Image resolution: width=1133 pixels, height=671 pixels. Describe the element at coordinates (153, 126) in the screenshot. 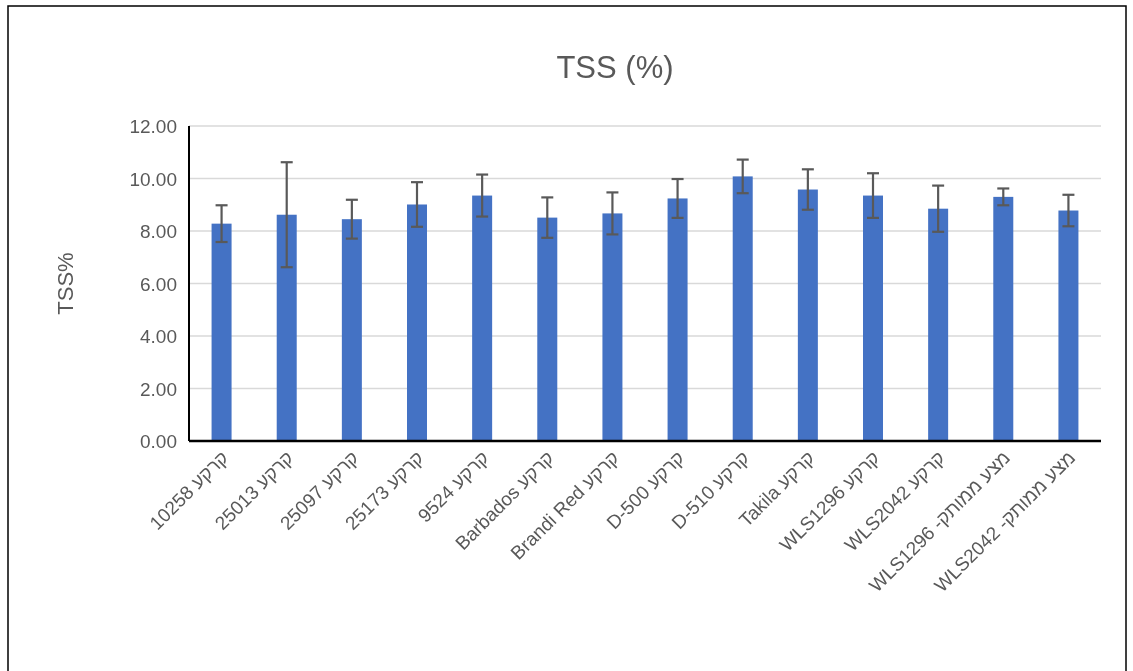

I see `y-tick-label: 12.00` at that location.